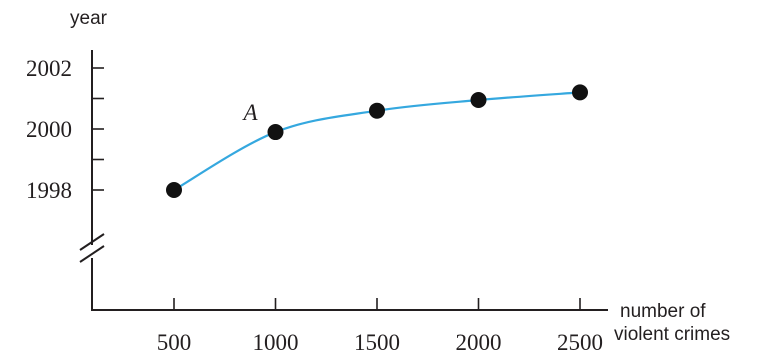 The image size is (772, 362). Describe the element at coordinates (377, 342) in the screenshot. I see `x-tick-label: 1500` at that location.